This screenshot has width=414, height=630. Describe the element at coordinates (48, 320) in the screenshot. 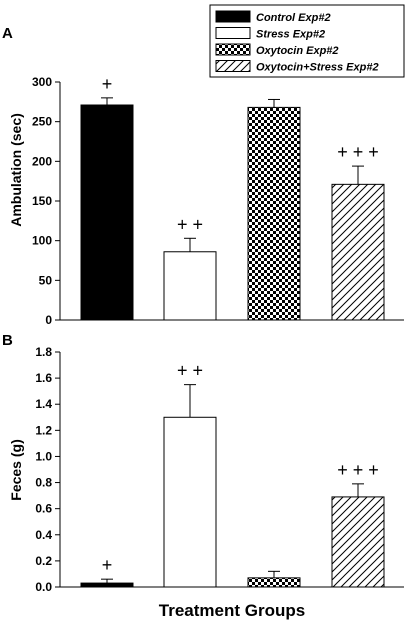

I see `y-tick-label: 0` at that location.